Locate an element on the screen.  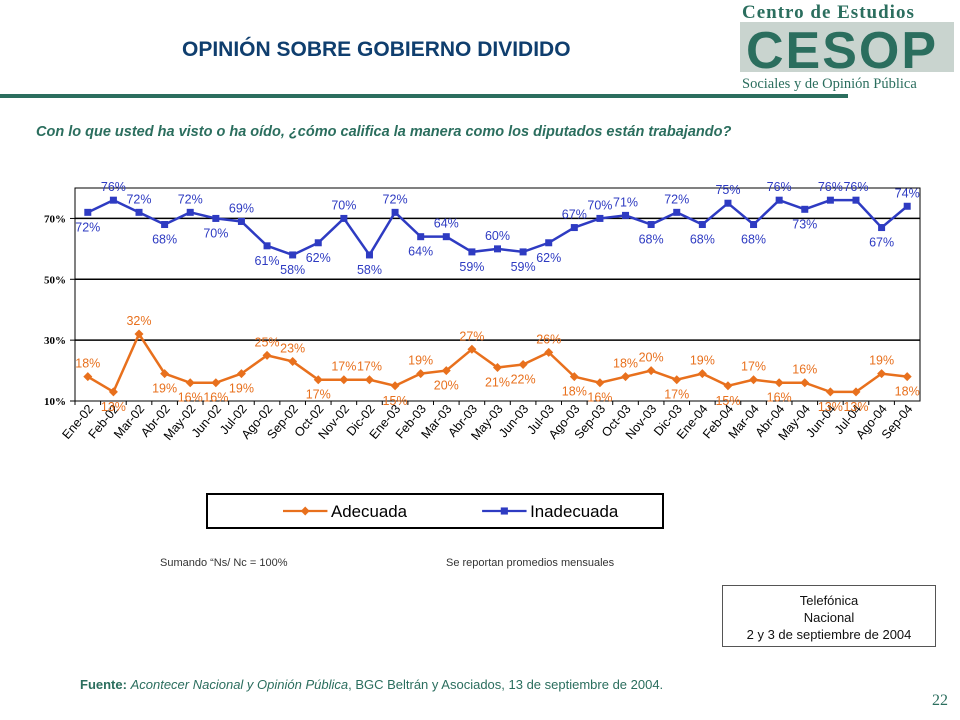
data-label-inadecuada: 69% is located at coordinates (241, 208).